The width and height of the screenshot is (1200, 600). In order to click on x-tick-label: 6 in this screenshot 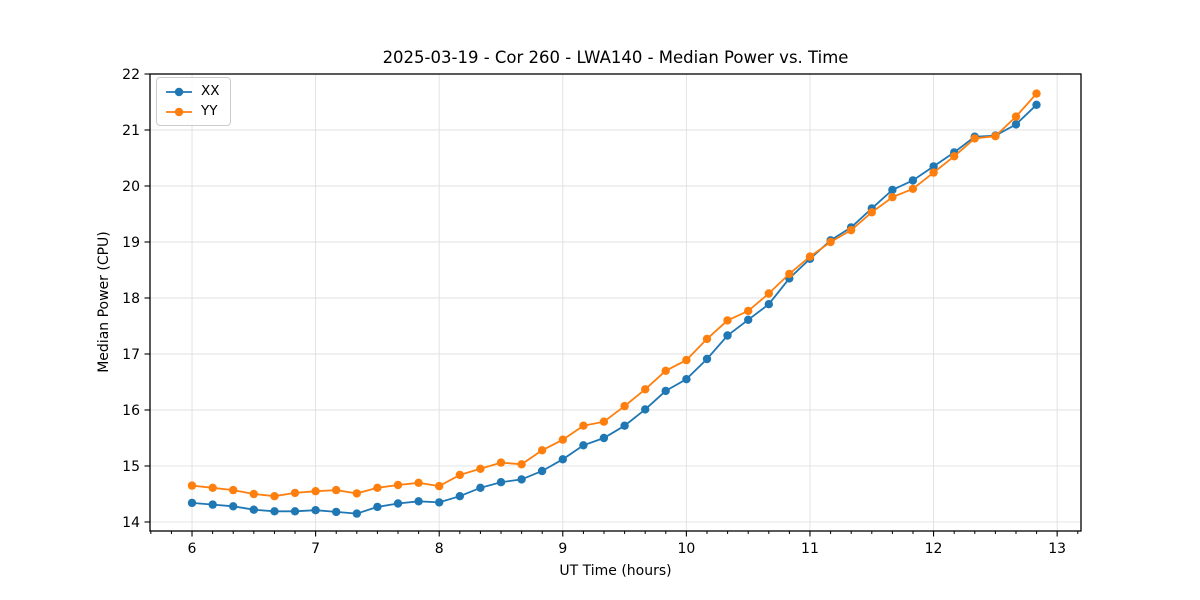, I will do `click(192, 549)`.